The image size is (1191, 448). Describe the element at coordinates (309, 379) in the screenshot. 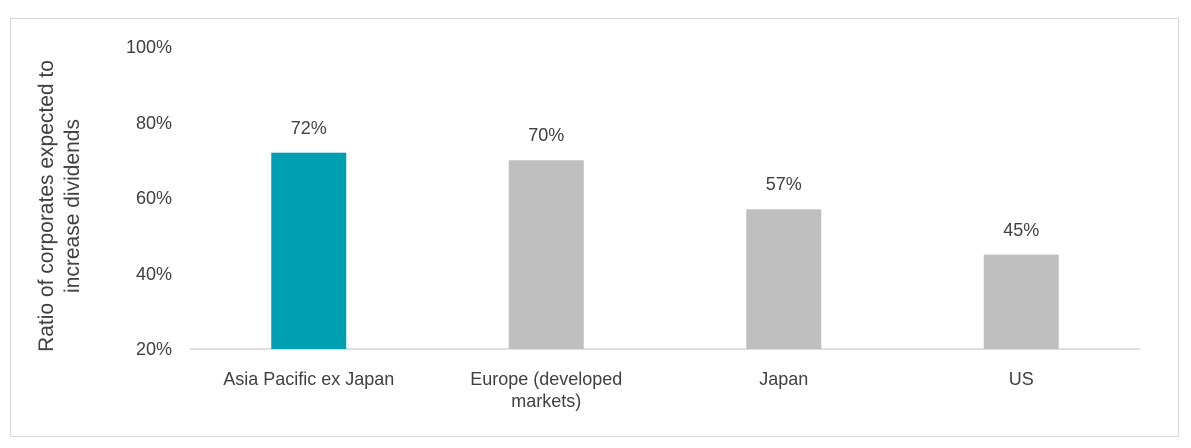

I see `x-tick-label: Asia Pacific ex Japan` at that location.